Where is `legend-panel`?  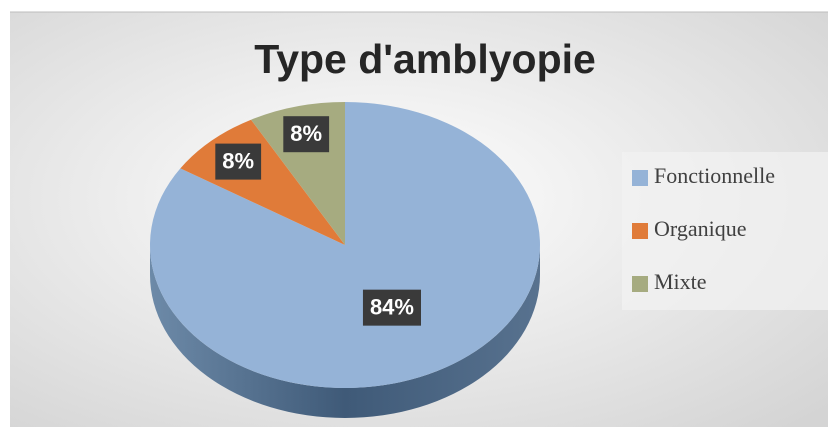
legend-panel is located at coordinates (725, 231).